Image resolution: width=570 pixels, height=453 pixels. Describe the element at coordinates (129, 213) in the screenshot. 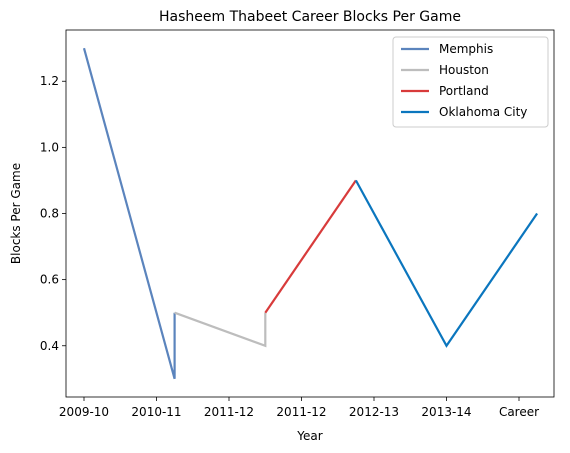

I see `series-line-memphis` at that location.